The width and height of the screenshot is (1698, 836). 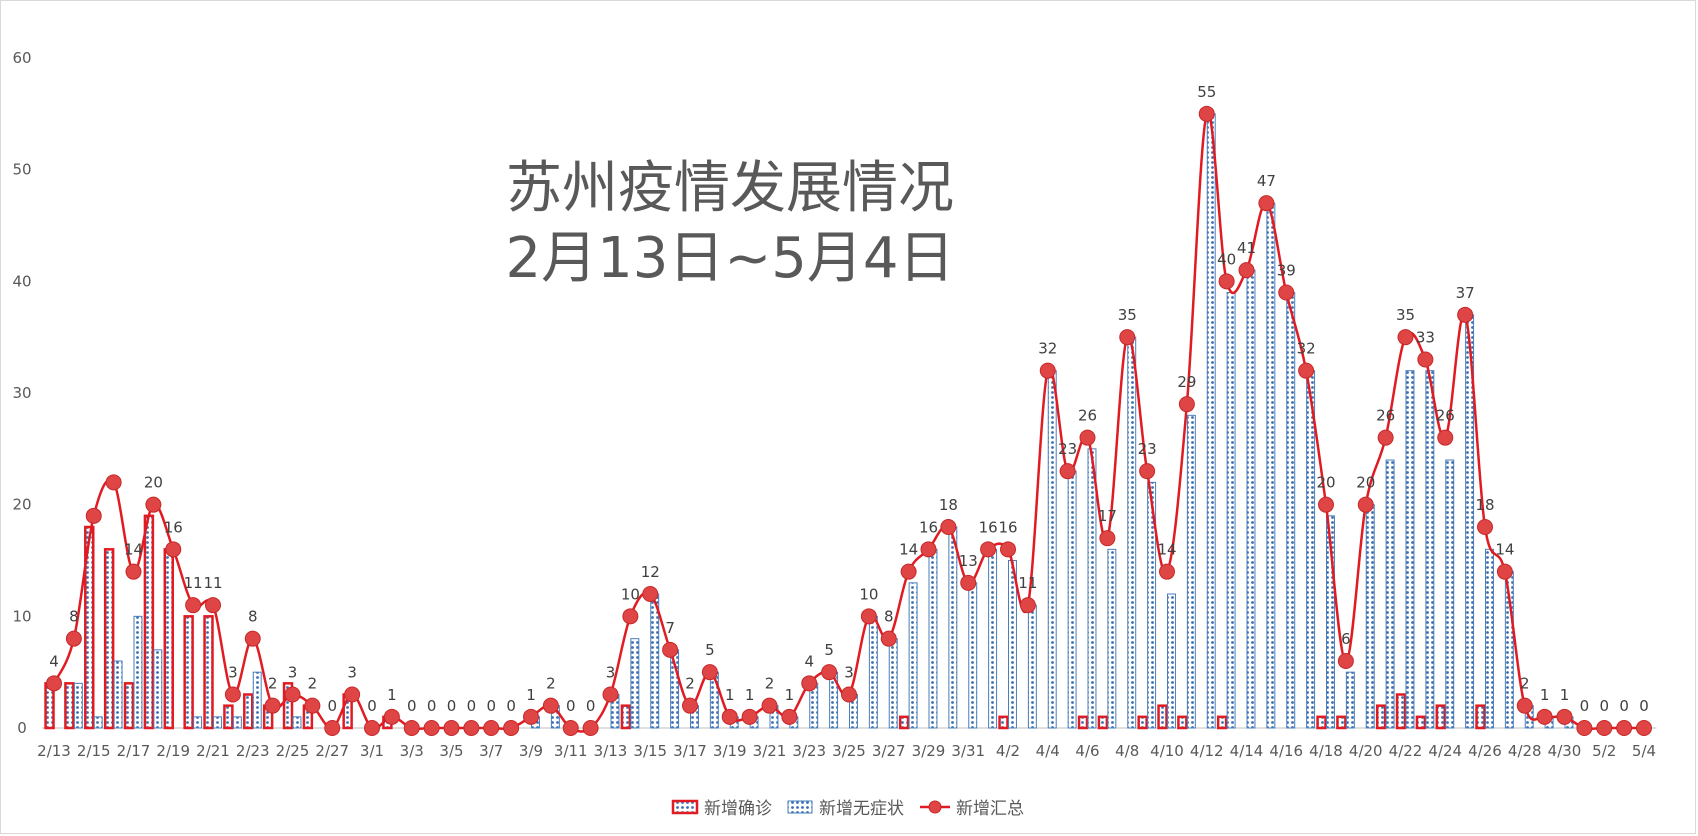 What do you see at coordinates (1326, 751) in the screenshot?
I see `x-tick-label: 4/18` at bounding box center [1326, 751].